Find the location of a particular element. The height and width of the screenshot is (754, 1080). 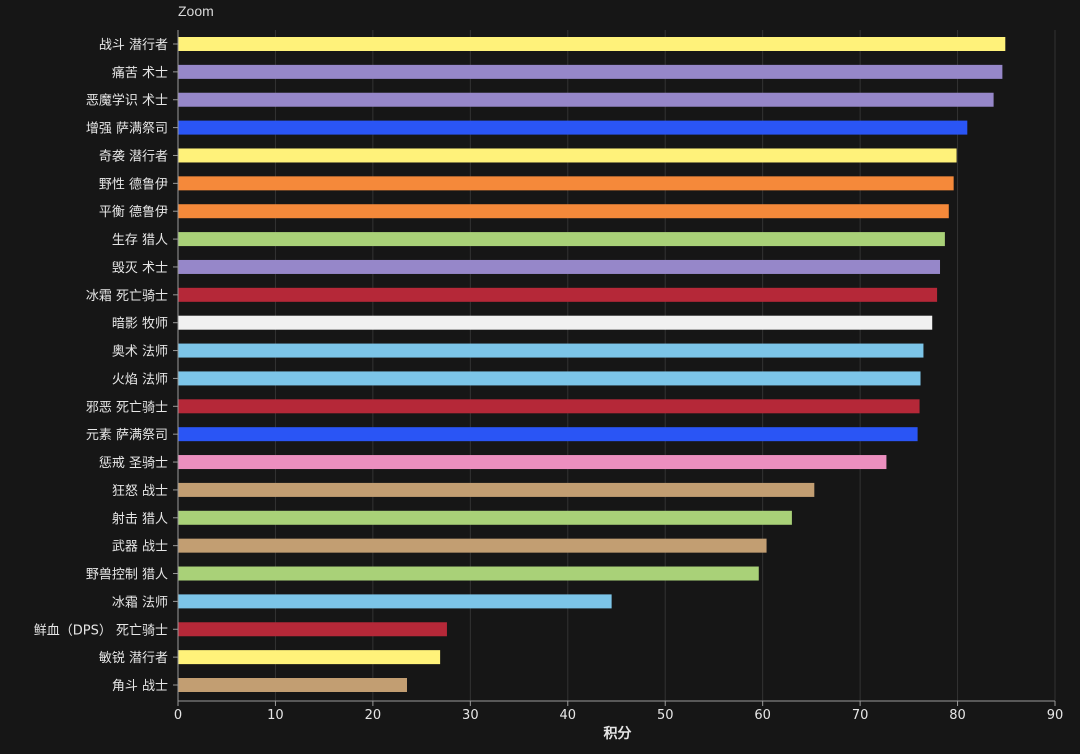

x-tick-label: 20 is located at coordinates (373, 715).